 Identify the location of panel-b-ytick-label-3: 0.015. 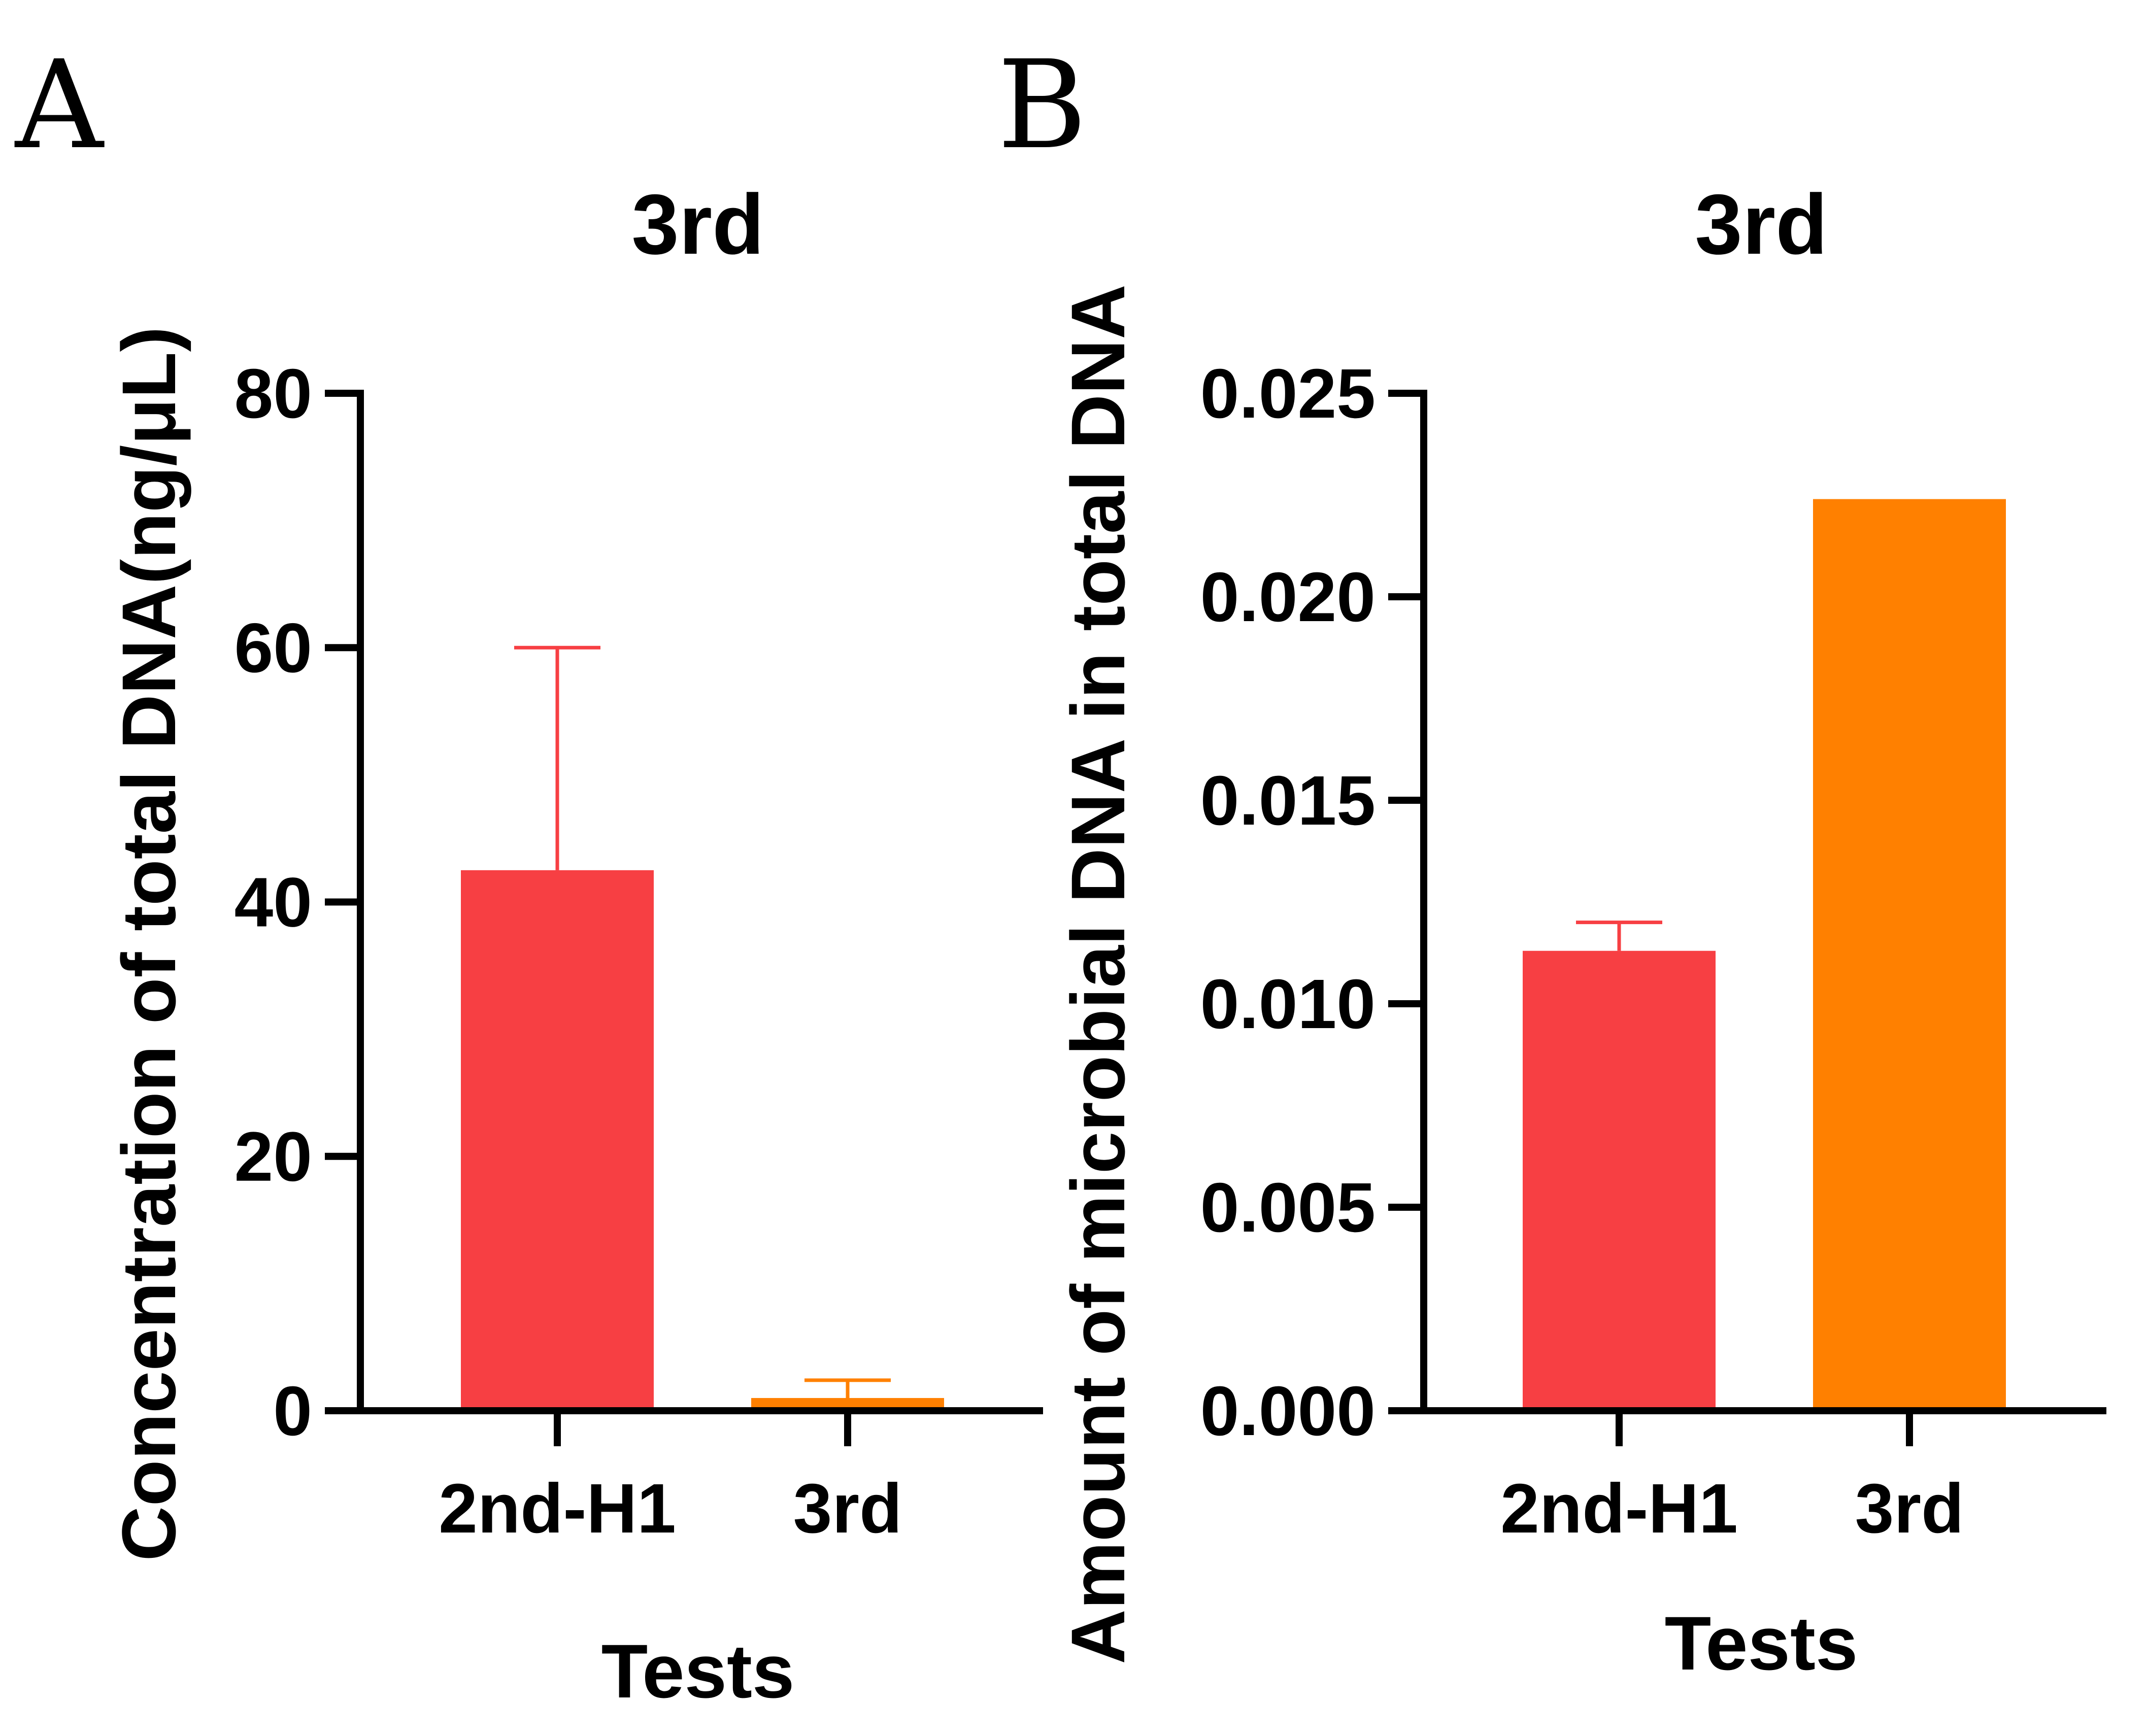
(1288, 801).